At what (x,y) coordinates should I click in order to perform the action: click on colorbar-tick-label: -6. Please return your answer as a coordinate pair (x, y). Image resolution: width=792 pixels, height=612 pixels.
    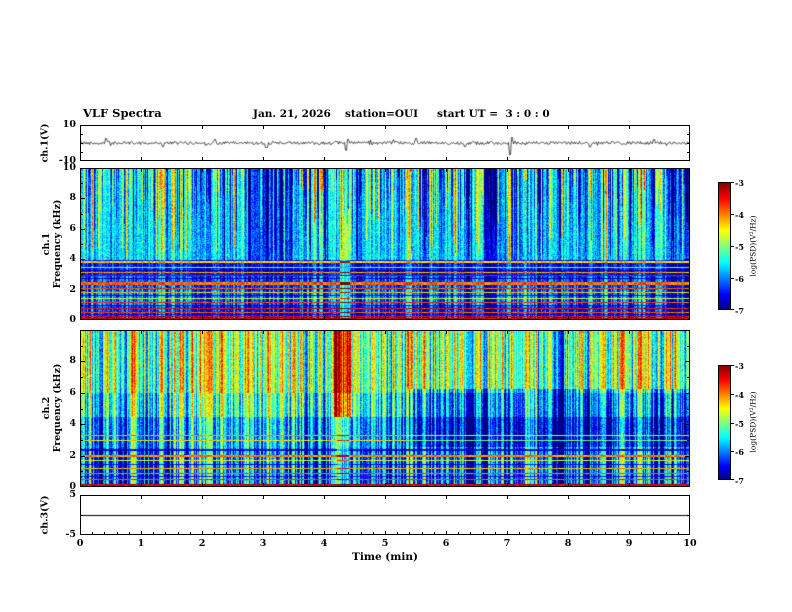
    Looking at the image, I should click on (739, 452).